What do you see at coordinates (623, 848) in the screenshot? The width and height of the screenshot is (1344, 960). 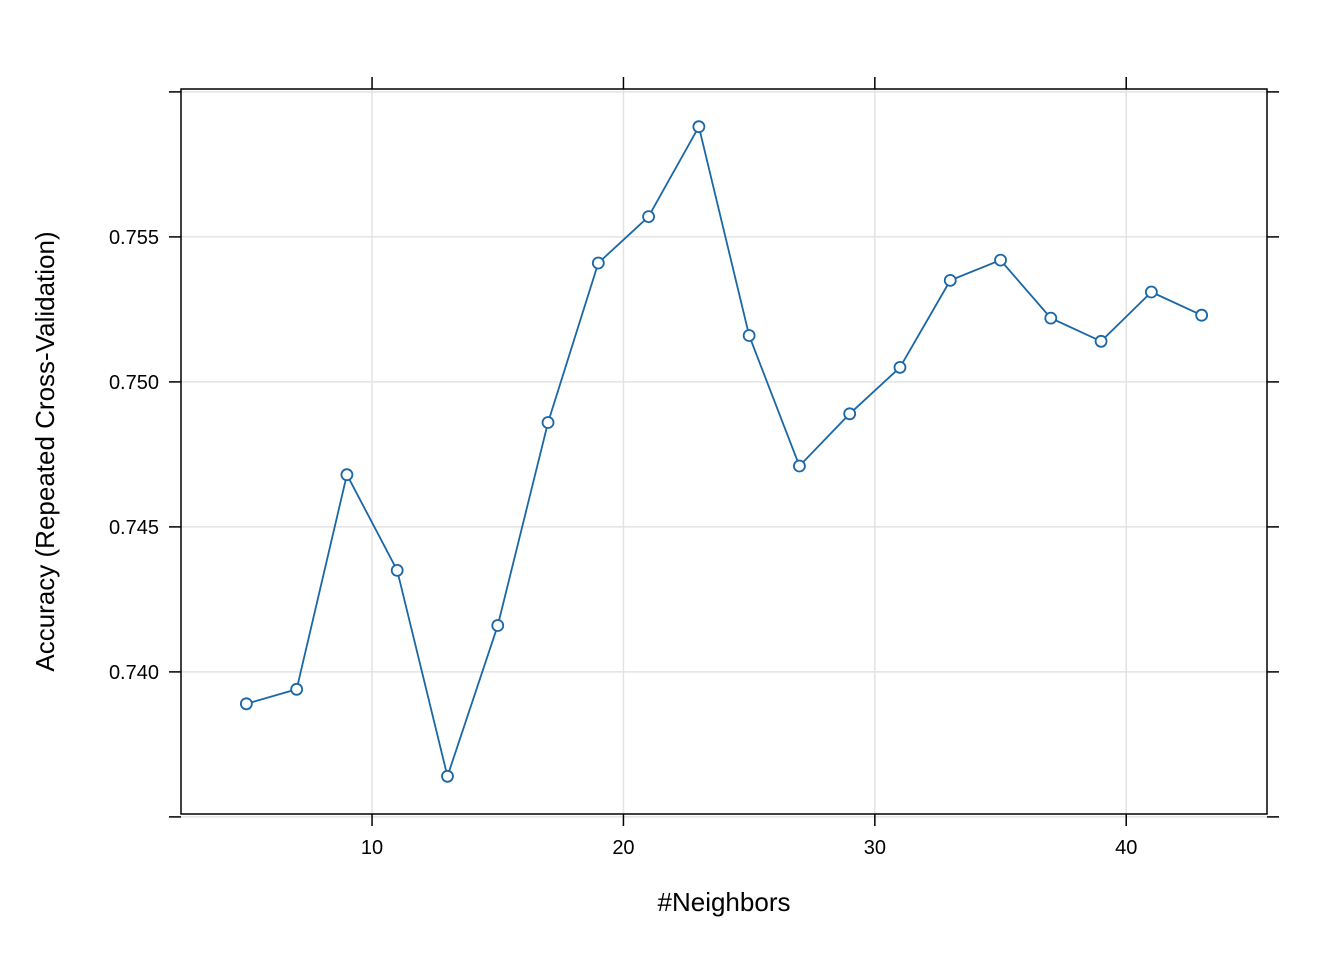 I see `x-tick-label: 20` at bounding box center [623, 848].